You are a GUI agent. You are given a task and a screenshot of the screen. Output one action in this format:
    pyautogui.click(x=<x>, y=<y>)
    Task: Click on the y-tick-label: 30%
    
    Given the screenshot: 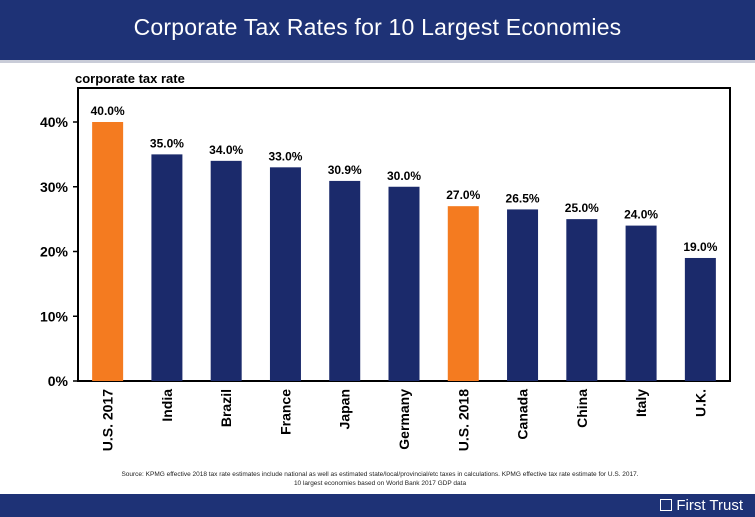 What is the action you would take?
    pyautogui.click(x=54, y=187)
    